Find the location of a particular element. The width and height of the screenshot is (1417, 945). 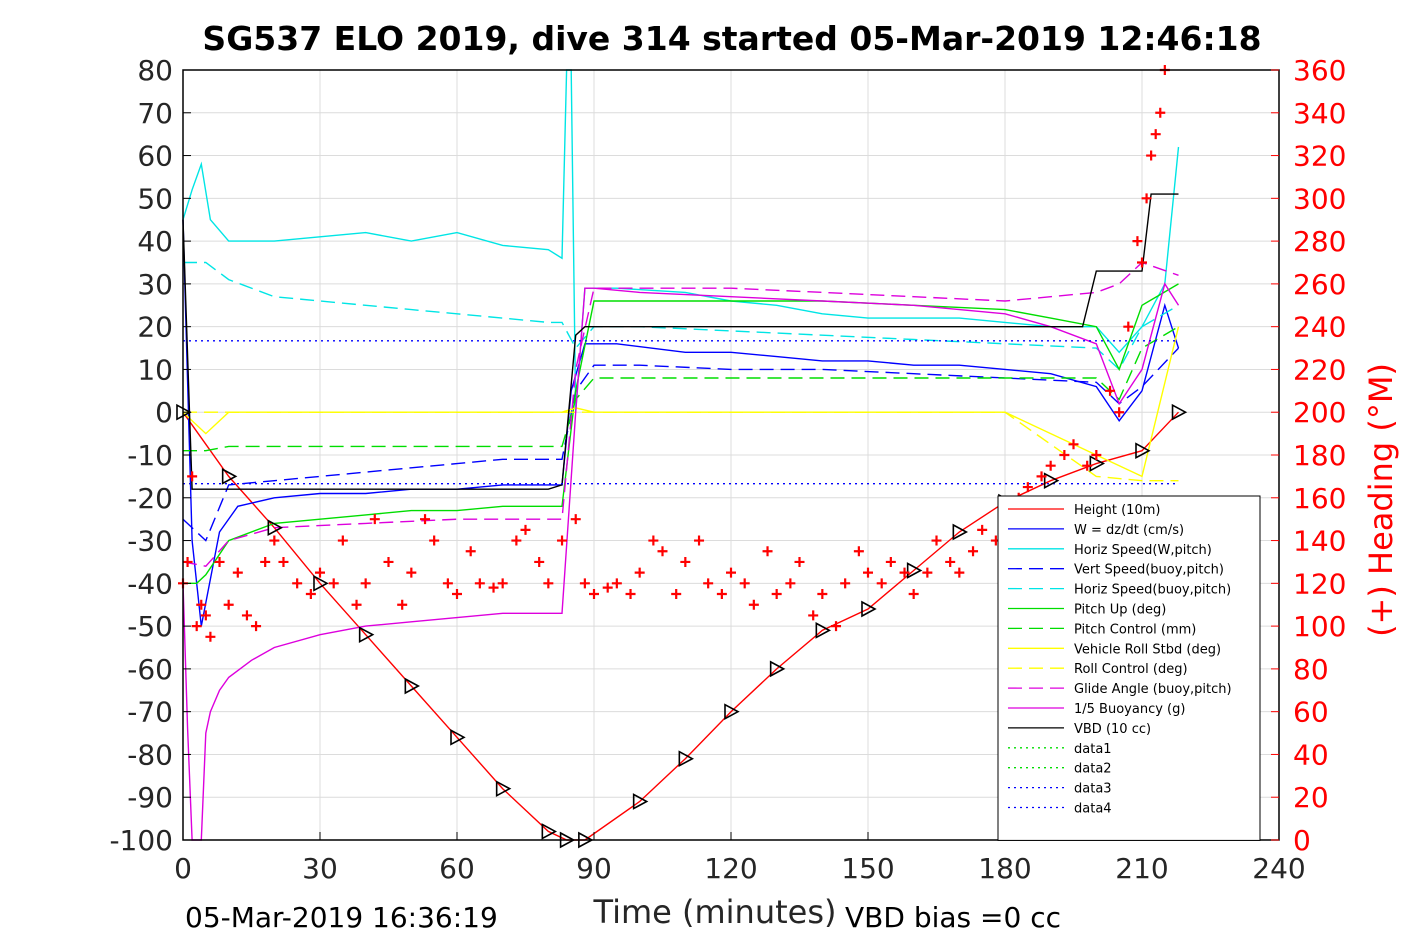

y2-tick-label: 180 is located at coordinates (1319, 455).